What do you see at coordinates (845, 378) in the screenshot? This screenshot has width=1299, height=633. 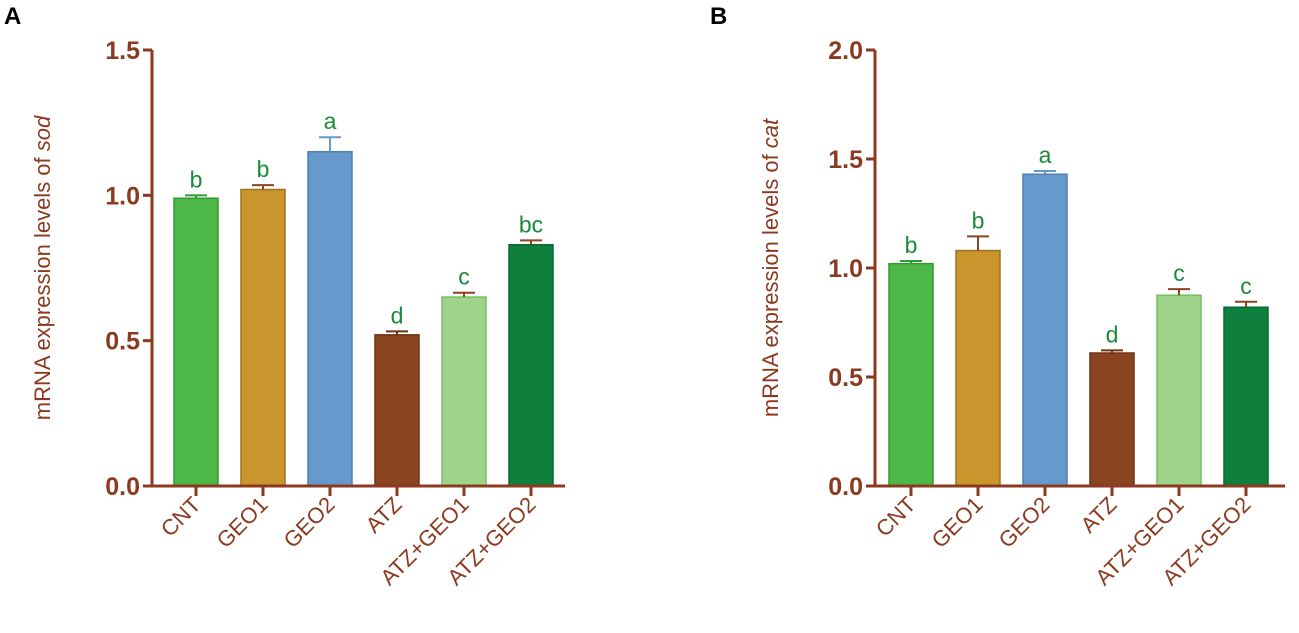 I see `panel-b-y-tick-label-1: 0.5` at bounding box center [845, 378].